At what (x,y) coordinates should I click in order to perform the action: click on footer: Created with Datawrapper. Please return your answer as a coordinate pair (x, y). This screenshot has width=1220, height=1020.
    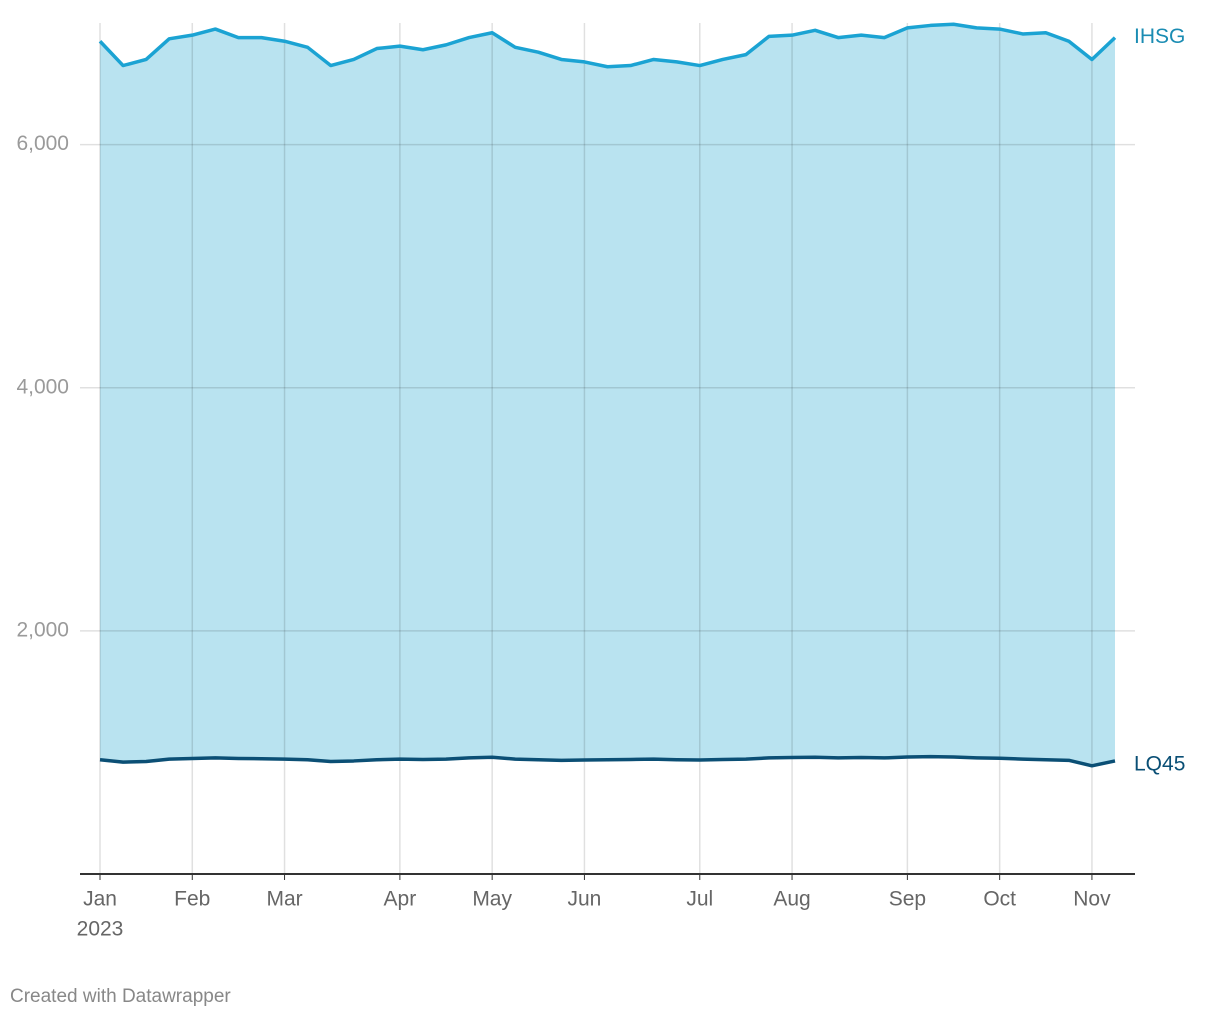
    Looking at the image, I should click on (120, 996).